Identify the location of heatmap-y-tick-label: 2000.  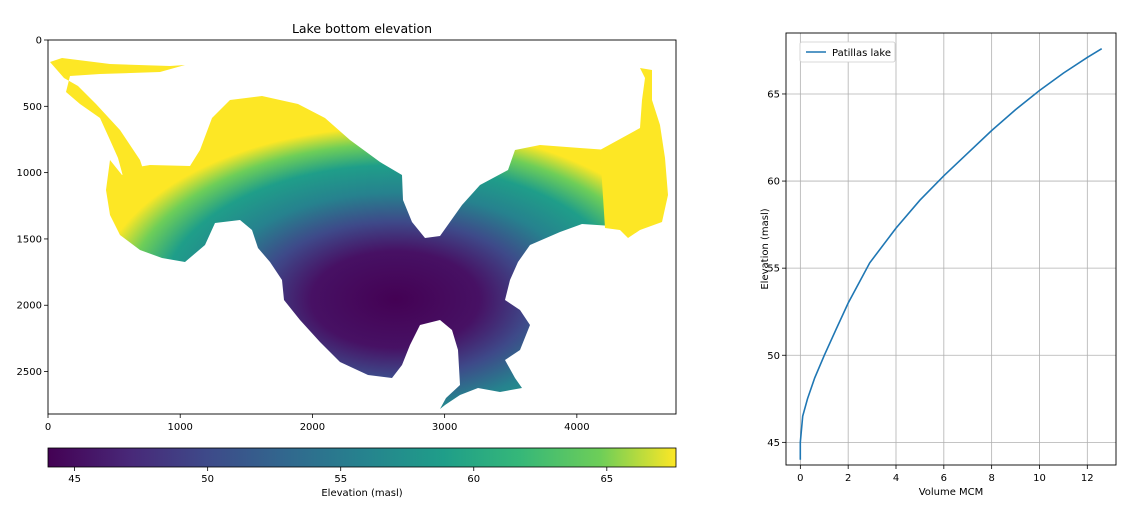
(29, 306).